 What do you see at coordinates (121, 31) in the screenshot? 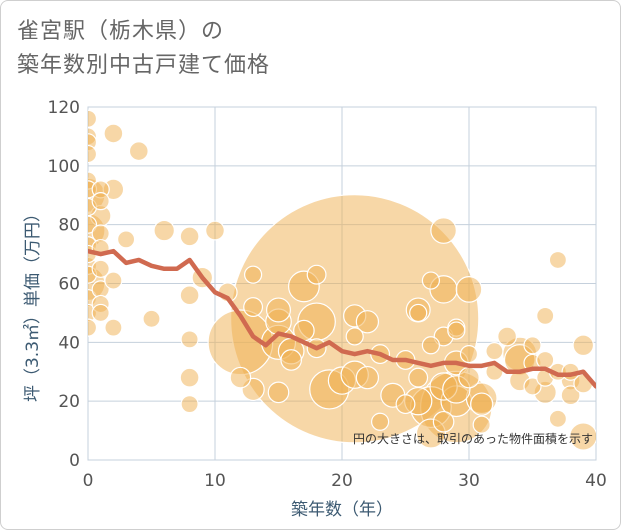
I see `chart-title-line1: 雀宮駅（栃木県）の` at bounding box center [121, 31].